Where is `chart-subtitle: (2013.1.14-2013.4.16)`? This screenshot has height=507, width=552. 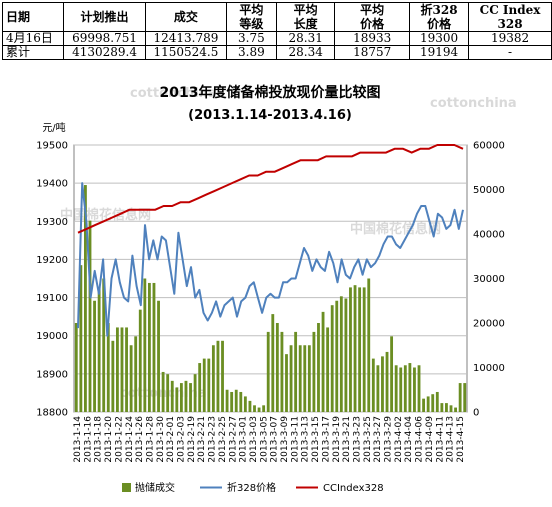 chart-subtitle: (2013.1.14-2013.4.16) is located at coordinates (270, 115).